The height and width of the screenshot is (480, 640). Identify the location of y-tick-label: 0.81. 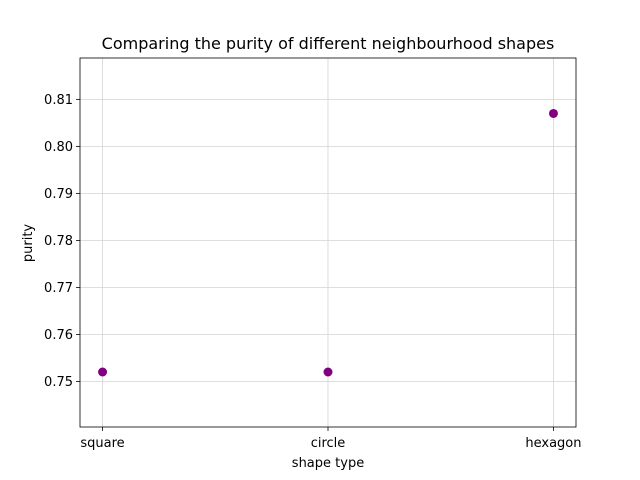
(58, 100).